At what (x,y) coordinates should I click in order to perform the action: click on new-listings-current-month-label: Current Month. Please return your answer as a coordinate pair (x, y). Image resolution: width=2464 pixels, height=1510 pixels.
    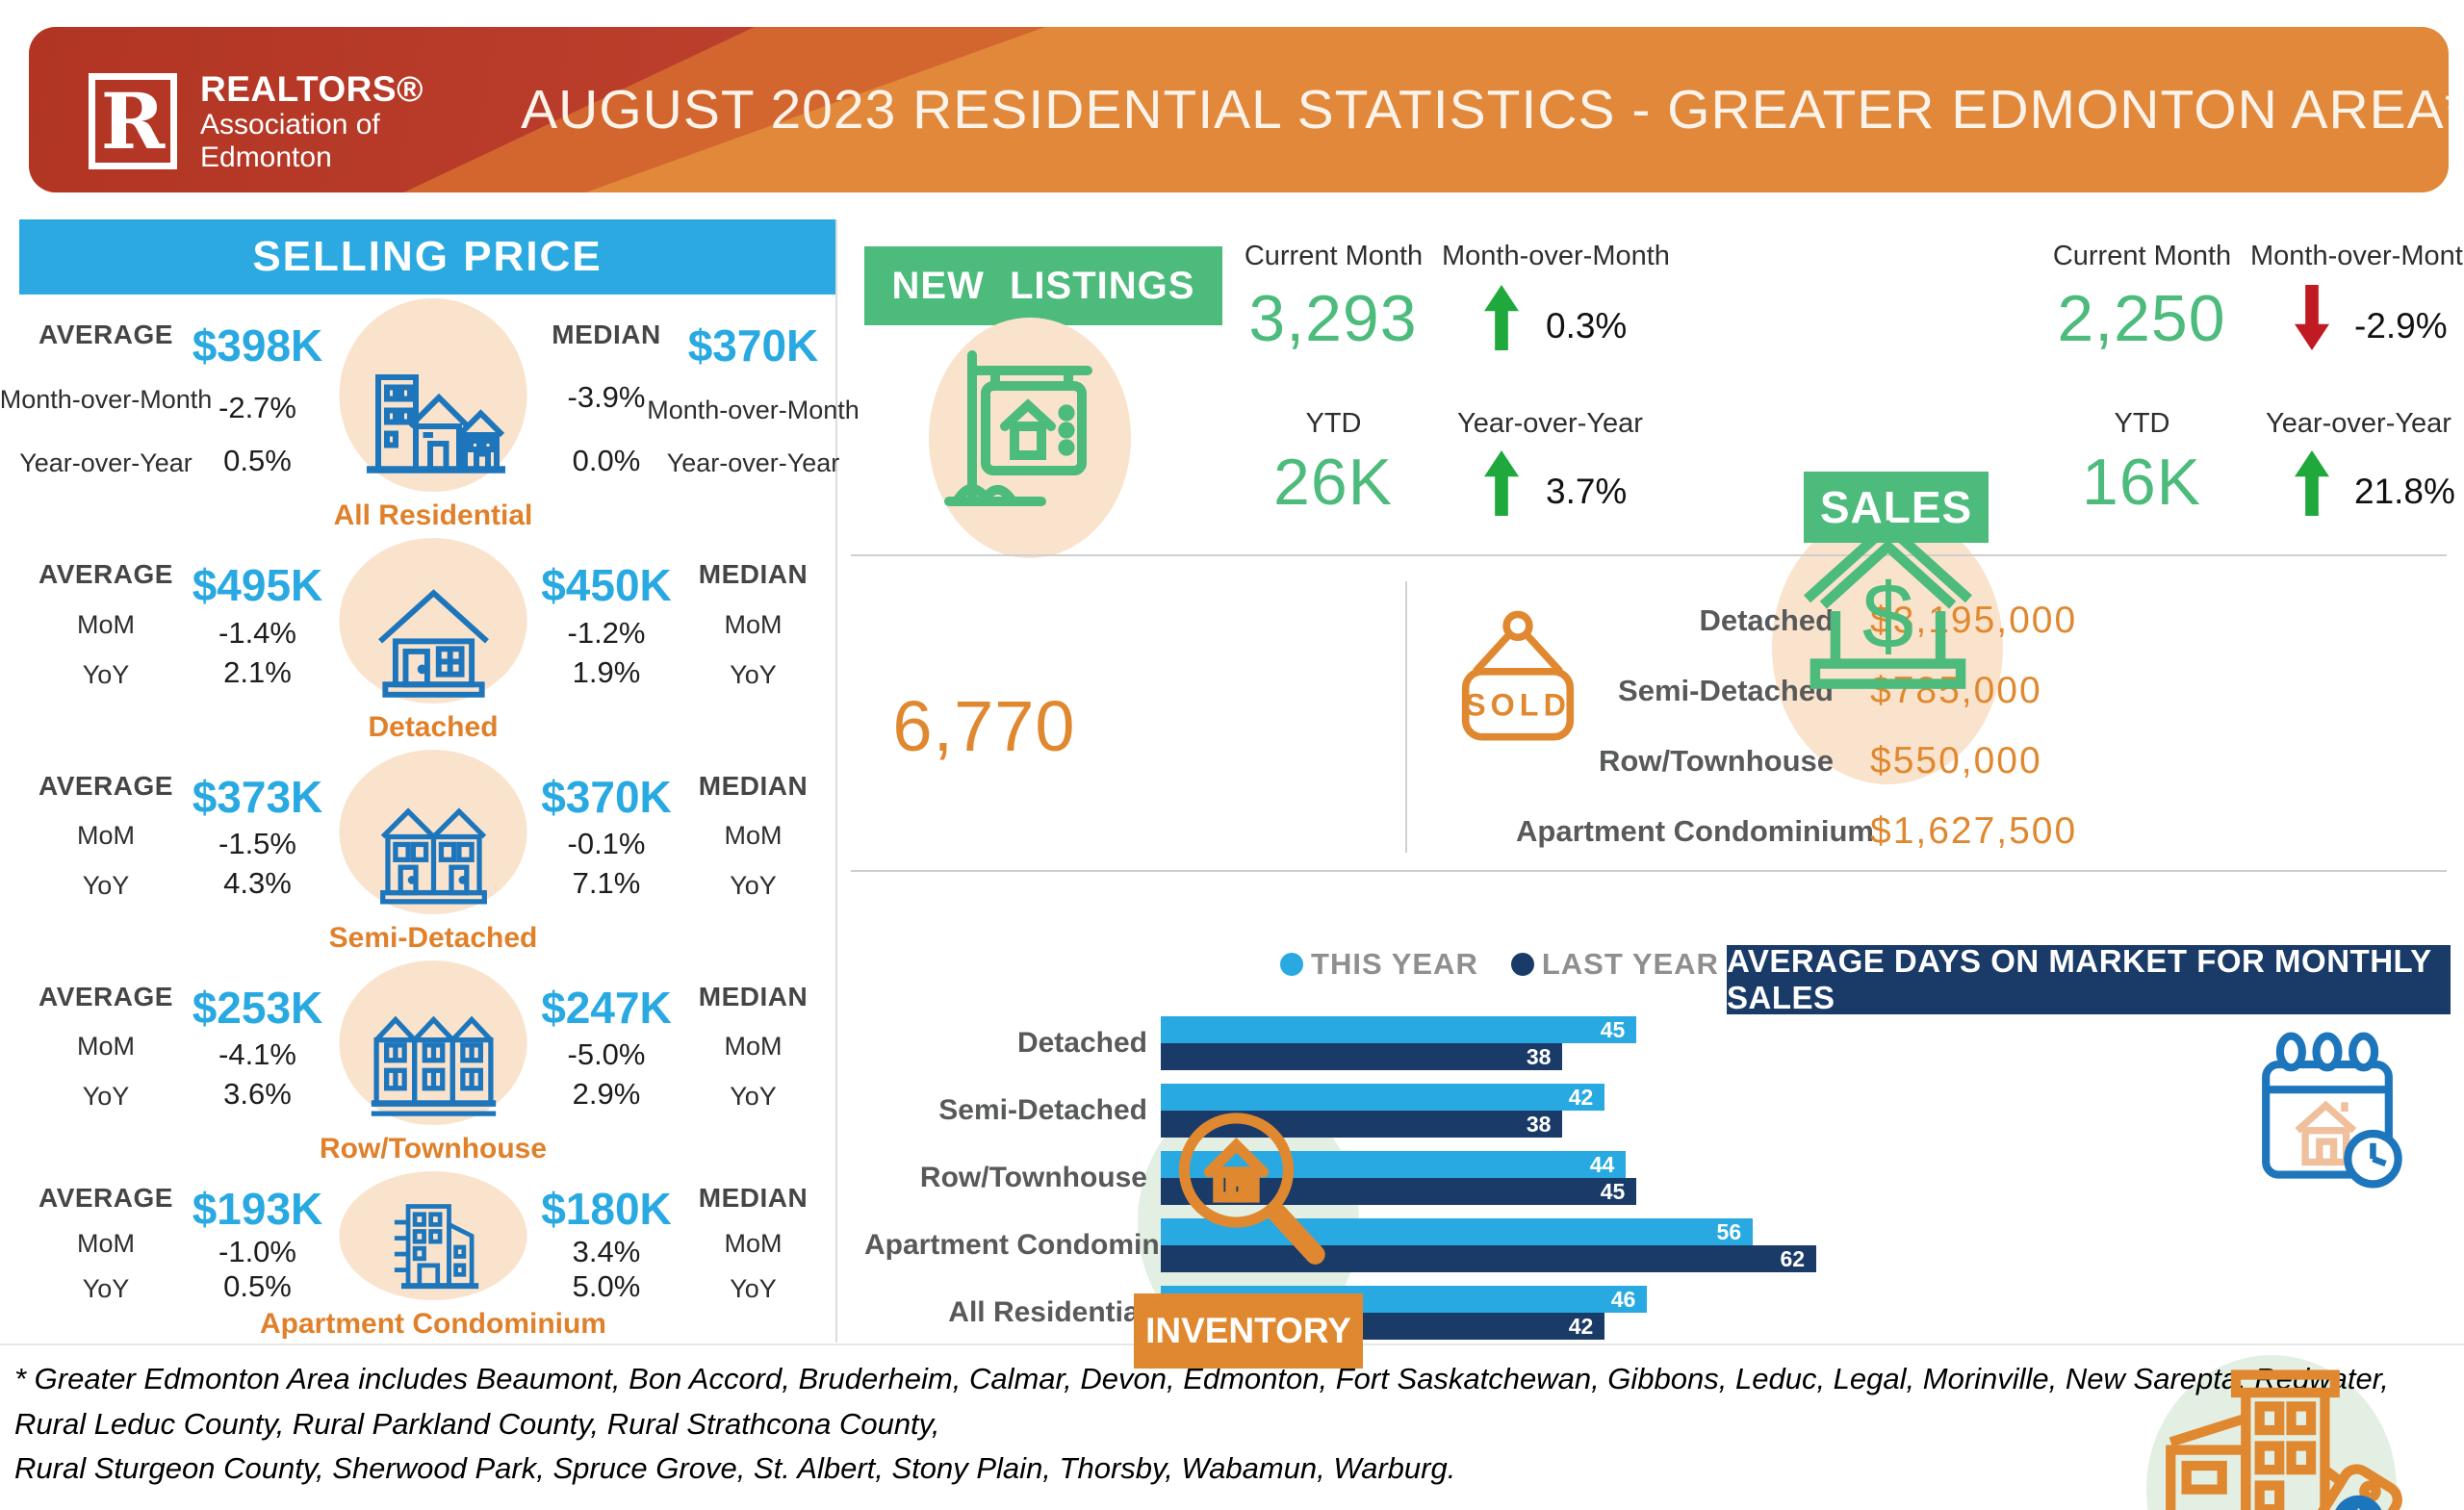
    Looking at the image, I should click on (1334, 256).